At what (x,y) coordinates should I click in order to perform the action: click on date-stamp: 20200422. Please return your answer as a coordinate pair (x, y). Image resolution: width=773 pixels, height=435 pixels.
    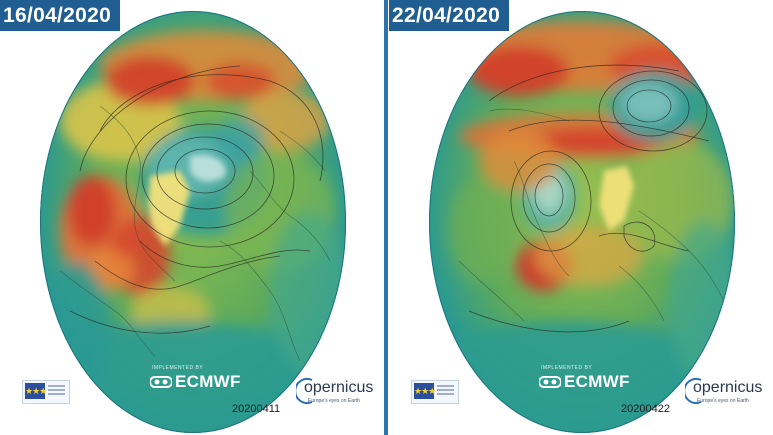
    Looking at the image, I should click on (645, 409).